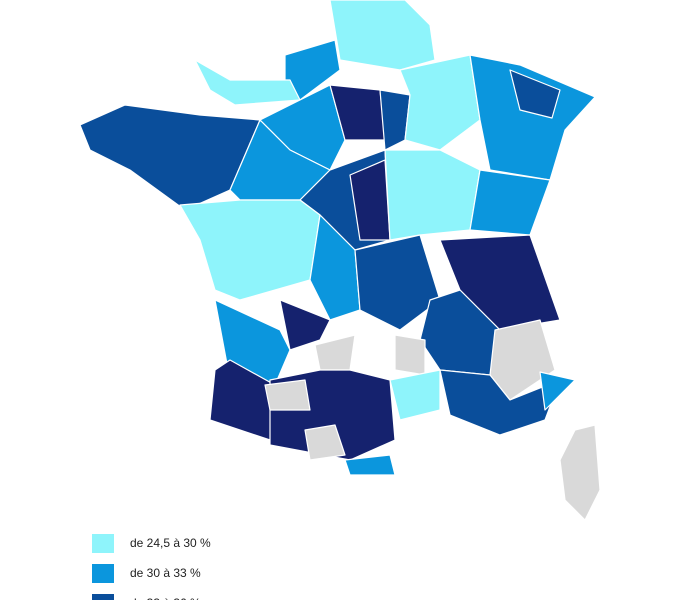 This screenshot has width=691, height=600. Describe the element at coordinates (580, 472) in the screenshot. I see `corsica` at that location.